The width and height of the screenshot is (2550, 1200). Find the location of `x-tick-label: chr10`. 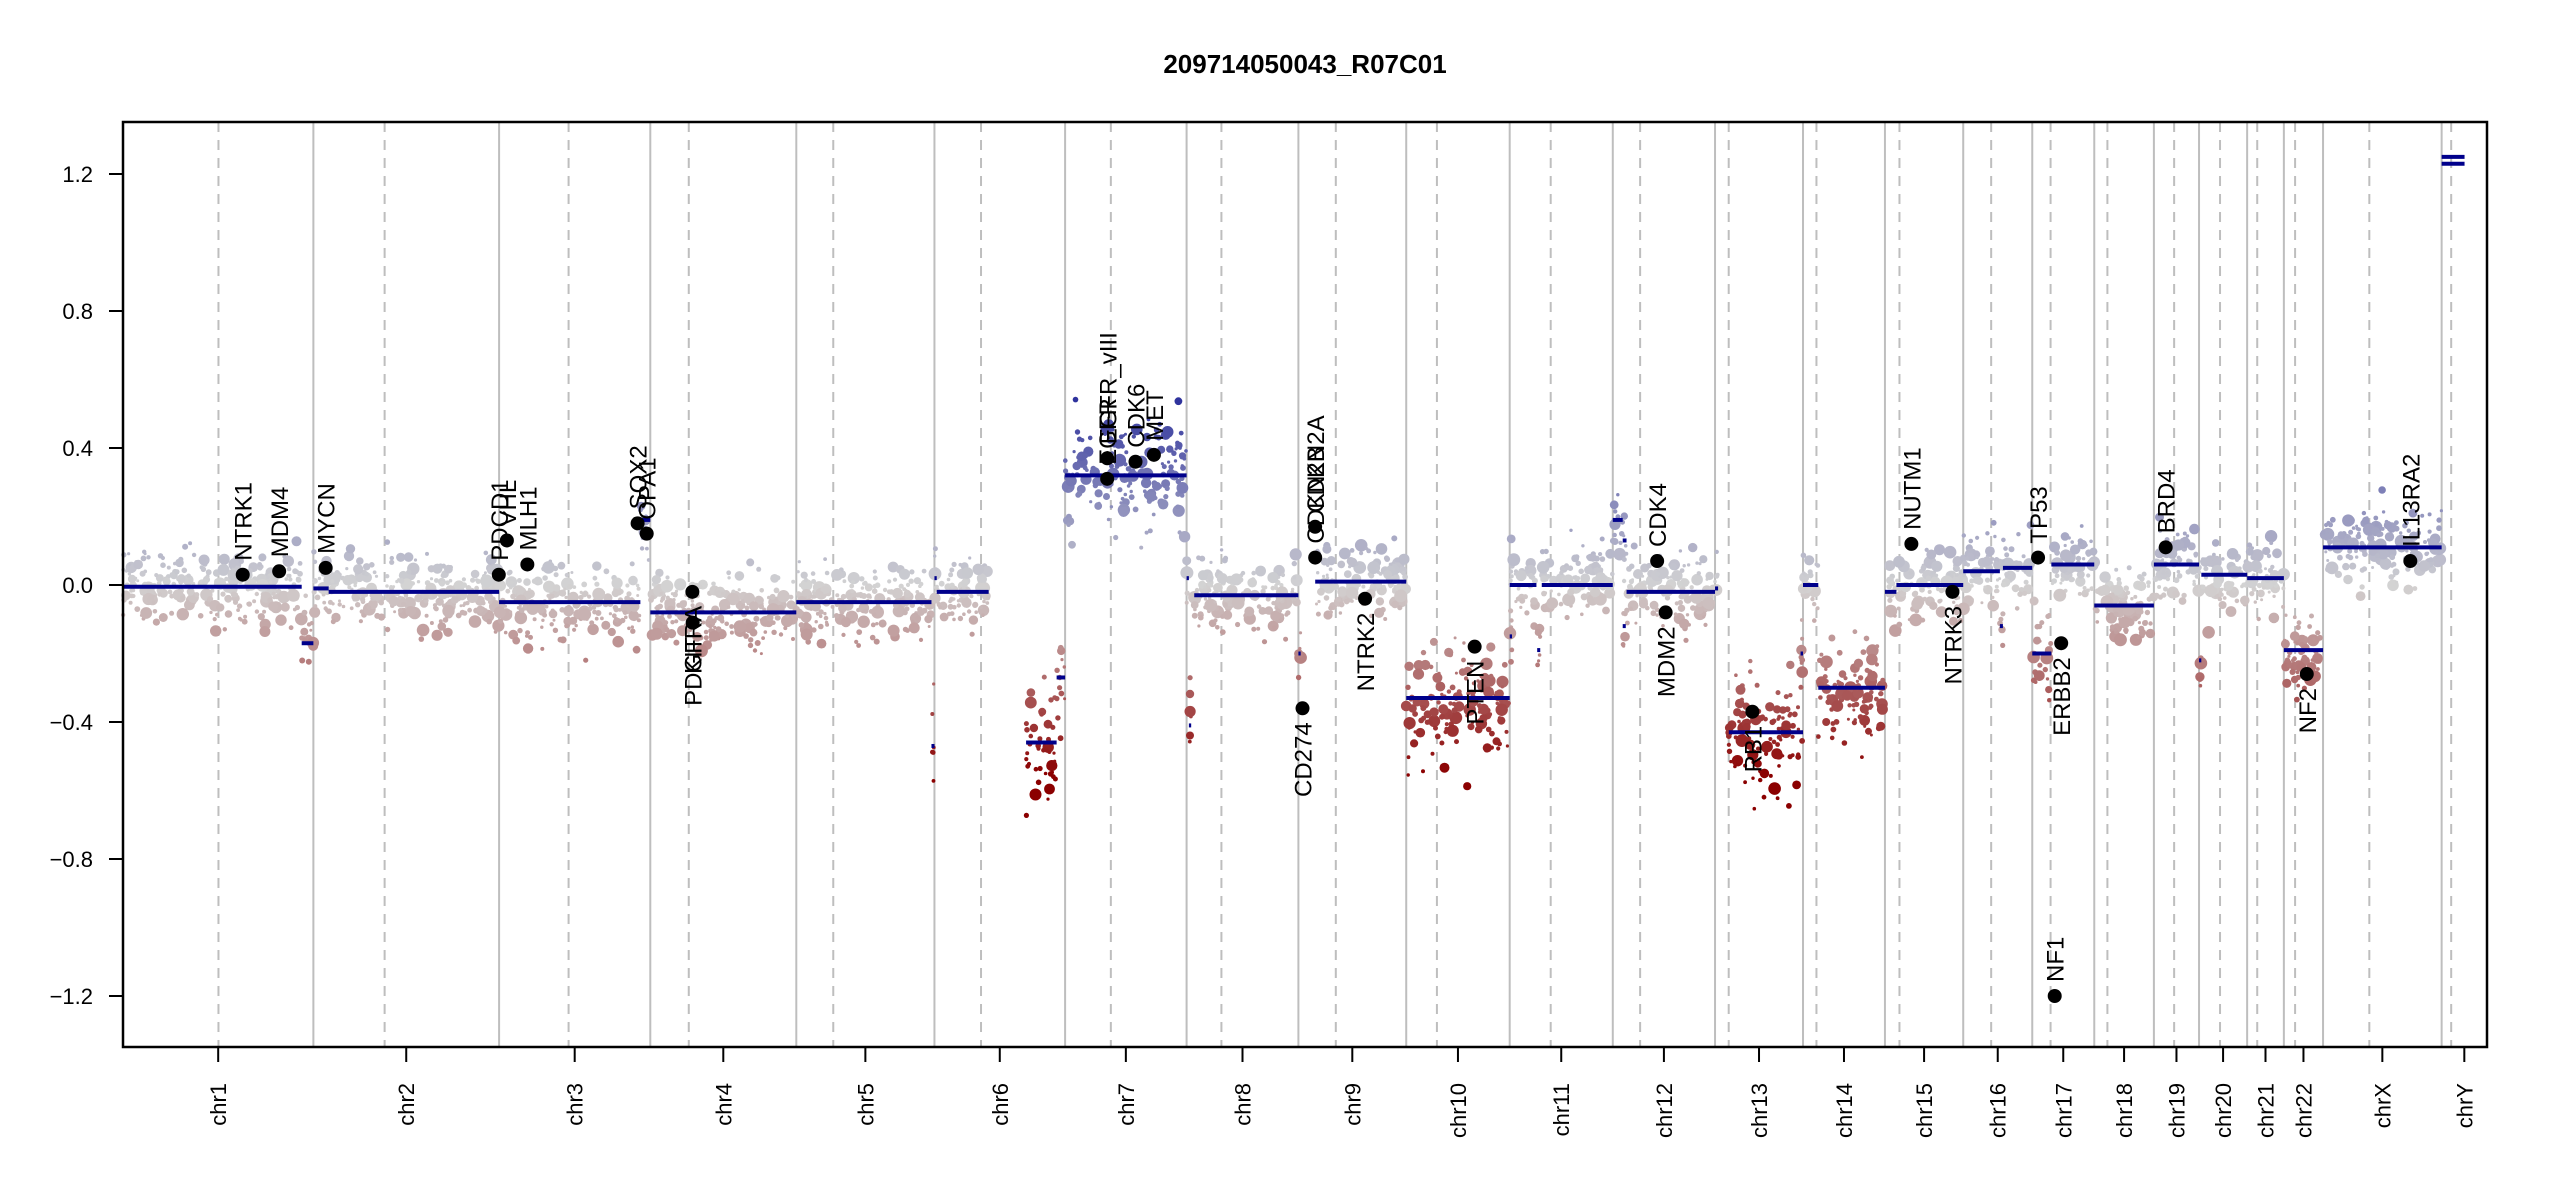

x-tick-label: chr10 is located at coordinates (1458, 1110).